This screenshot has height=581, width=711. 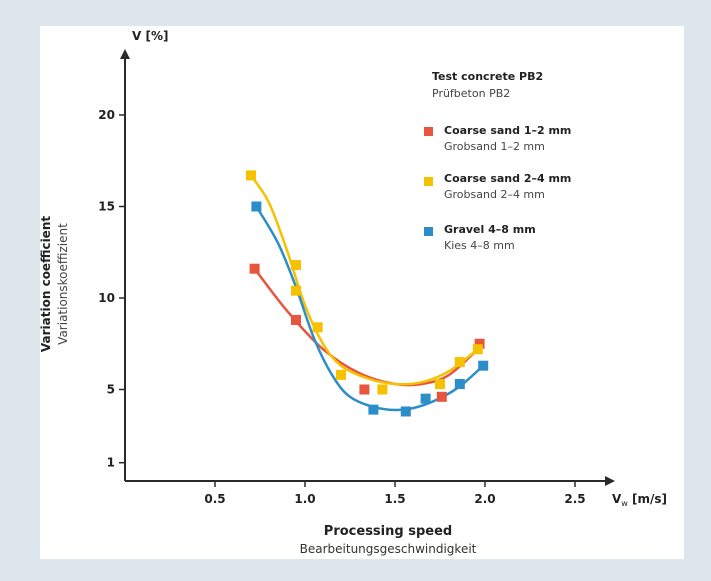 I want to click on x-tick-label: 0.5, so click(x=214, y=499).